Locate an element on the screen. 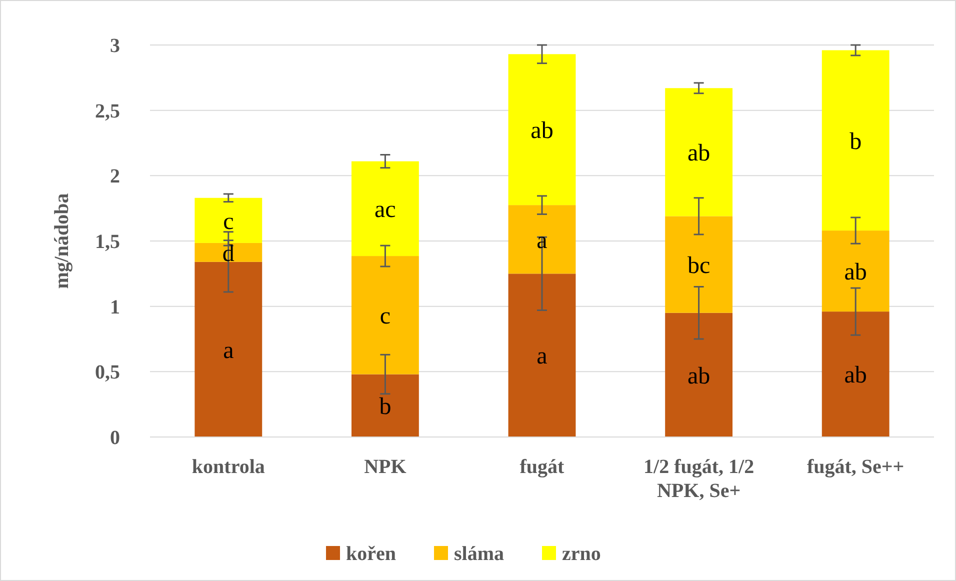 The height and width of the screenshot is (581, 956). x-tick-label: fugát is located at coordinates (542, 467).